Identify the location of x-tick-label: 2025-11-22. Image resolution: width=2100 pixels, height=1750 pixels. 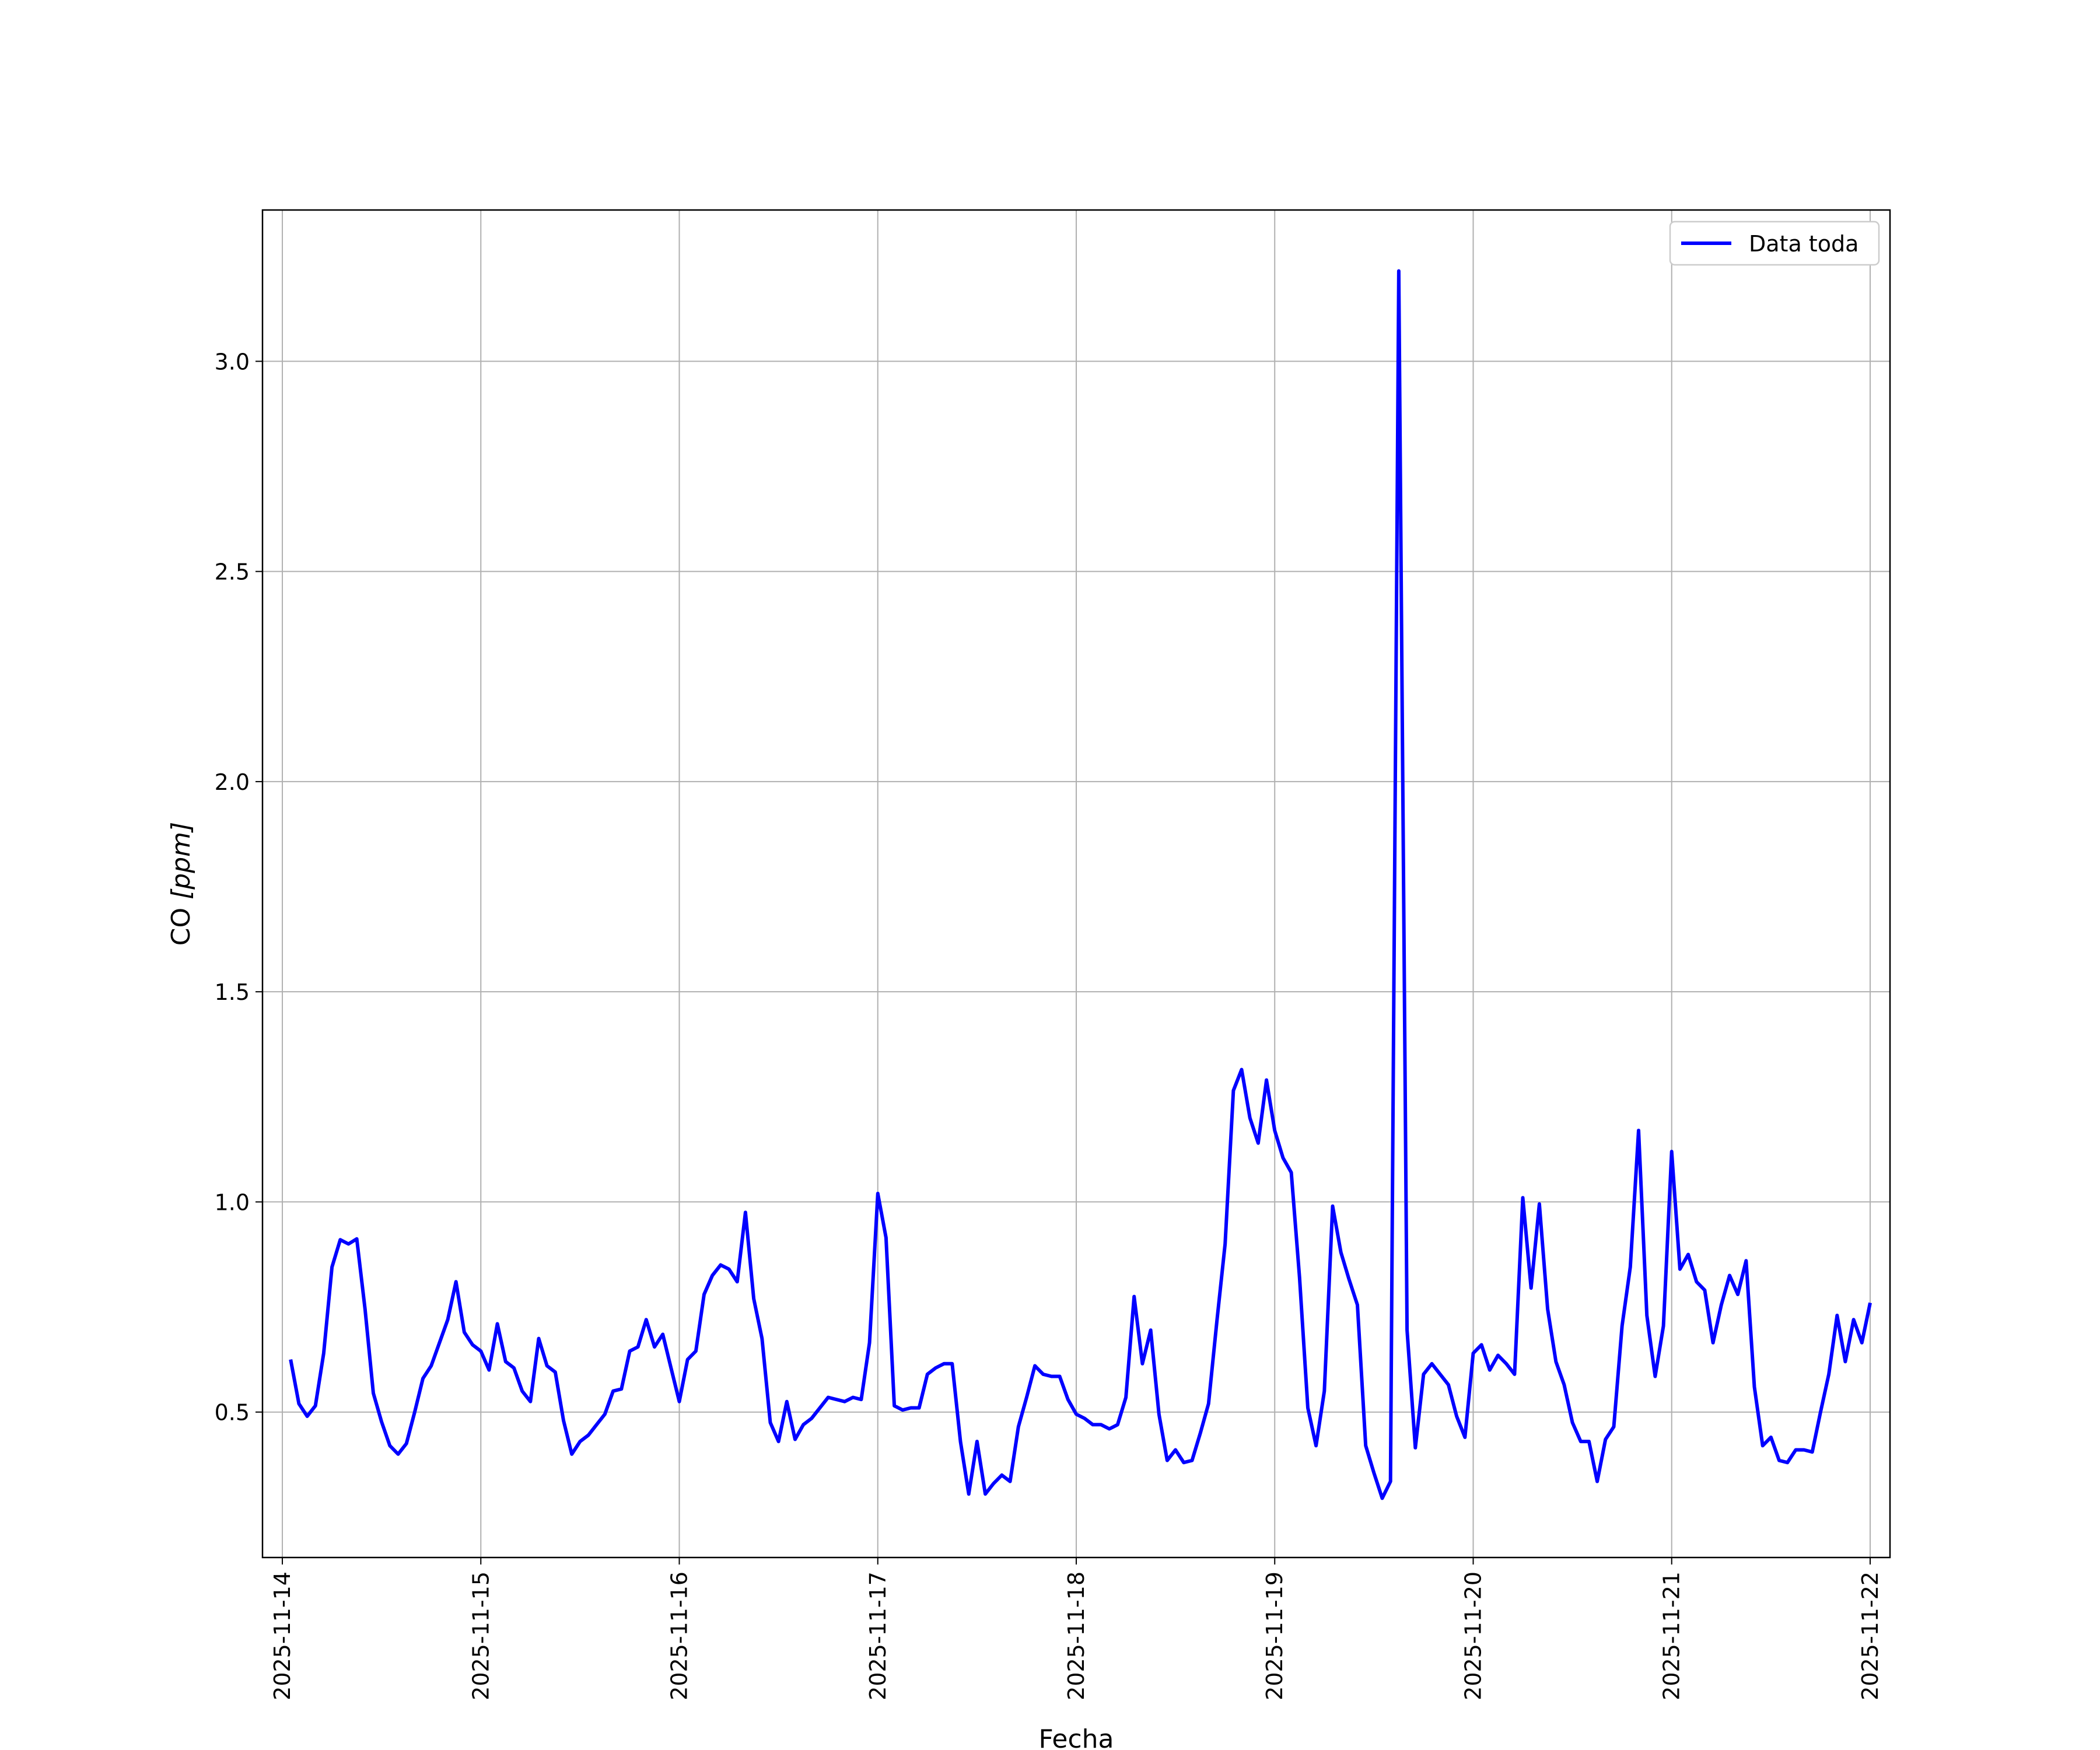
(1870, 1636).